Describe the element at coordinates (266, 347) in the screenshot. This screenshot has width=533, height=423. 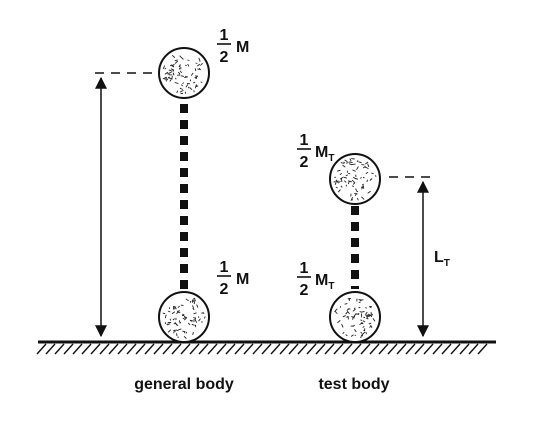
I see `ground` at that location.